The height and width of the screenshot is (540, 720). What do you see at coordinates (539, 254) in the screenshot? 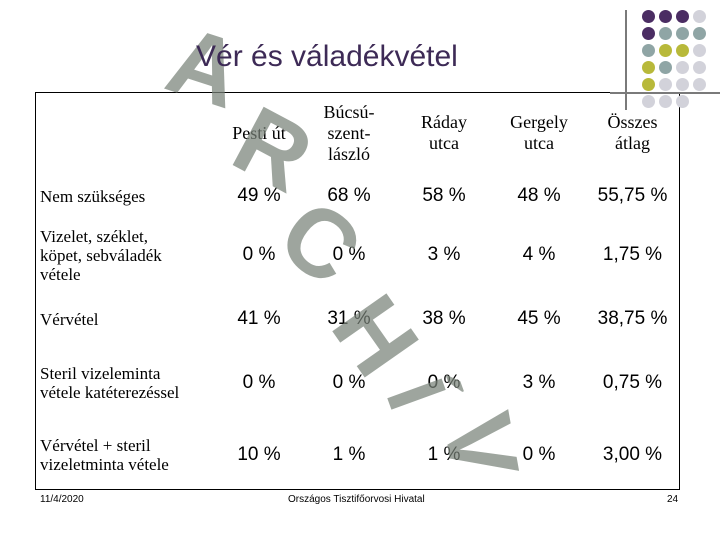
I see `cell-value: 4 %` at bounding box center [539, 254].